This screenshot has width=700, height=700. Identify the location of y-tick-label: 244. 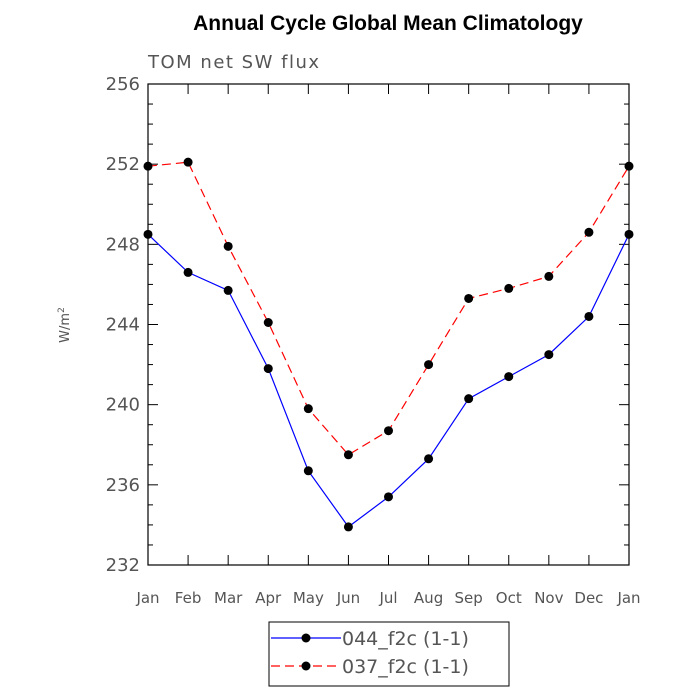
(123, 325).